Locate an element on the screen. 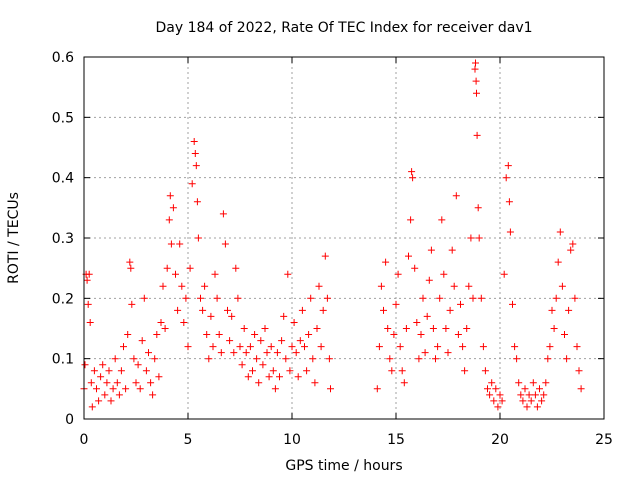 This screenshot has width=640, height=480. y-tick-label: 0.1 is located at coordinates (63, 360).